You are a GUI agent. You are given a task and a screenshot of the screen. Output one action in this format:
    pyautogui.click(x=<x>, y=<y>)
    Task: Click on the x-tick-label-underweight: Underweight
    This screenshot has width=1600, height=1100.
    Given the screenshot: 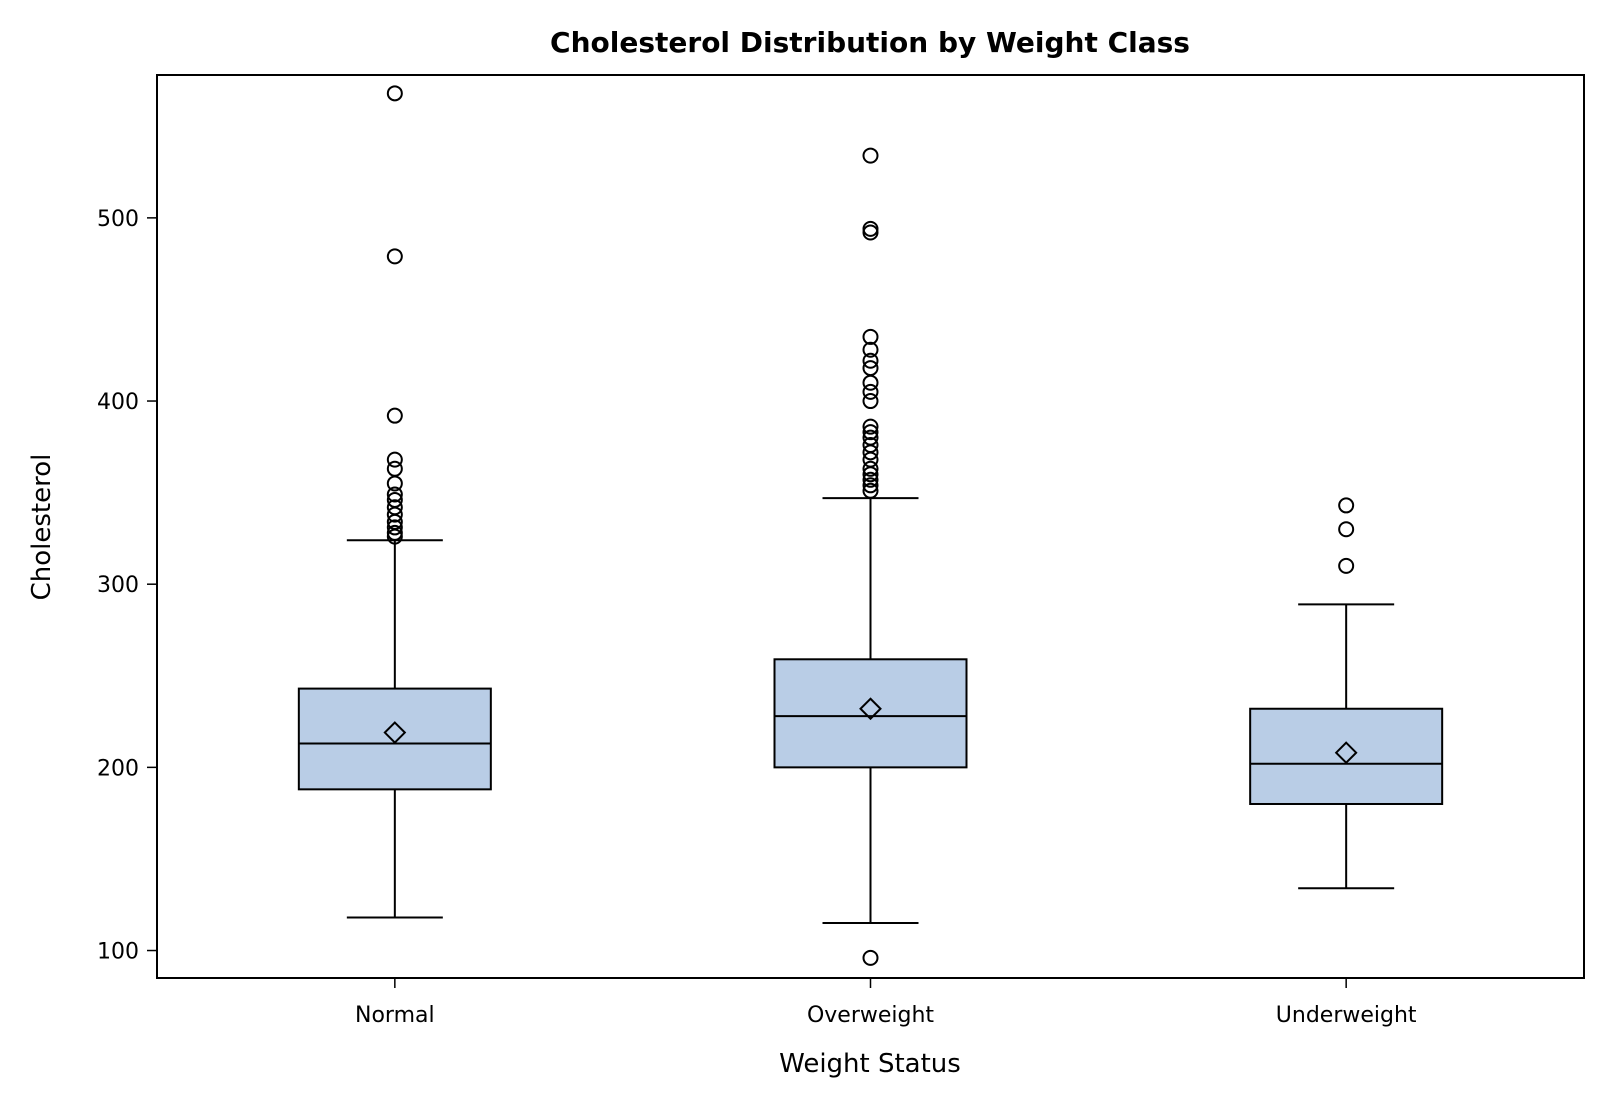 What is the action you would take?
    pyautogui.click(x=1346, y=1015)
    